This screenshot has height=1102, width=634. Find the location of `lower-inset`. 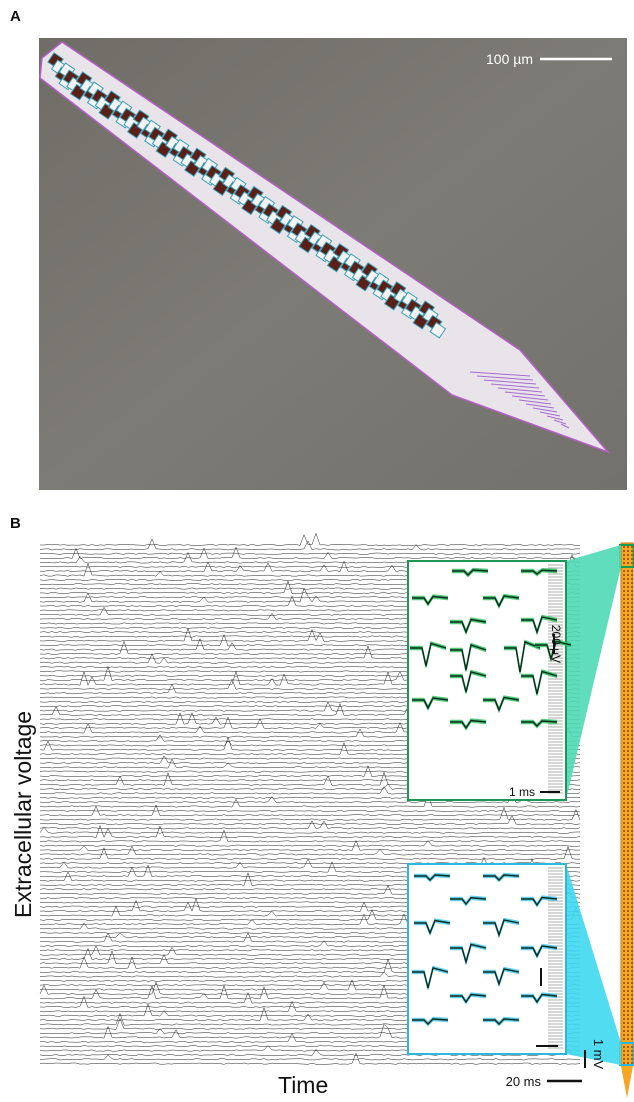

lower-inset is located at coordinates (487, 959).